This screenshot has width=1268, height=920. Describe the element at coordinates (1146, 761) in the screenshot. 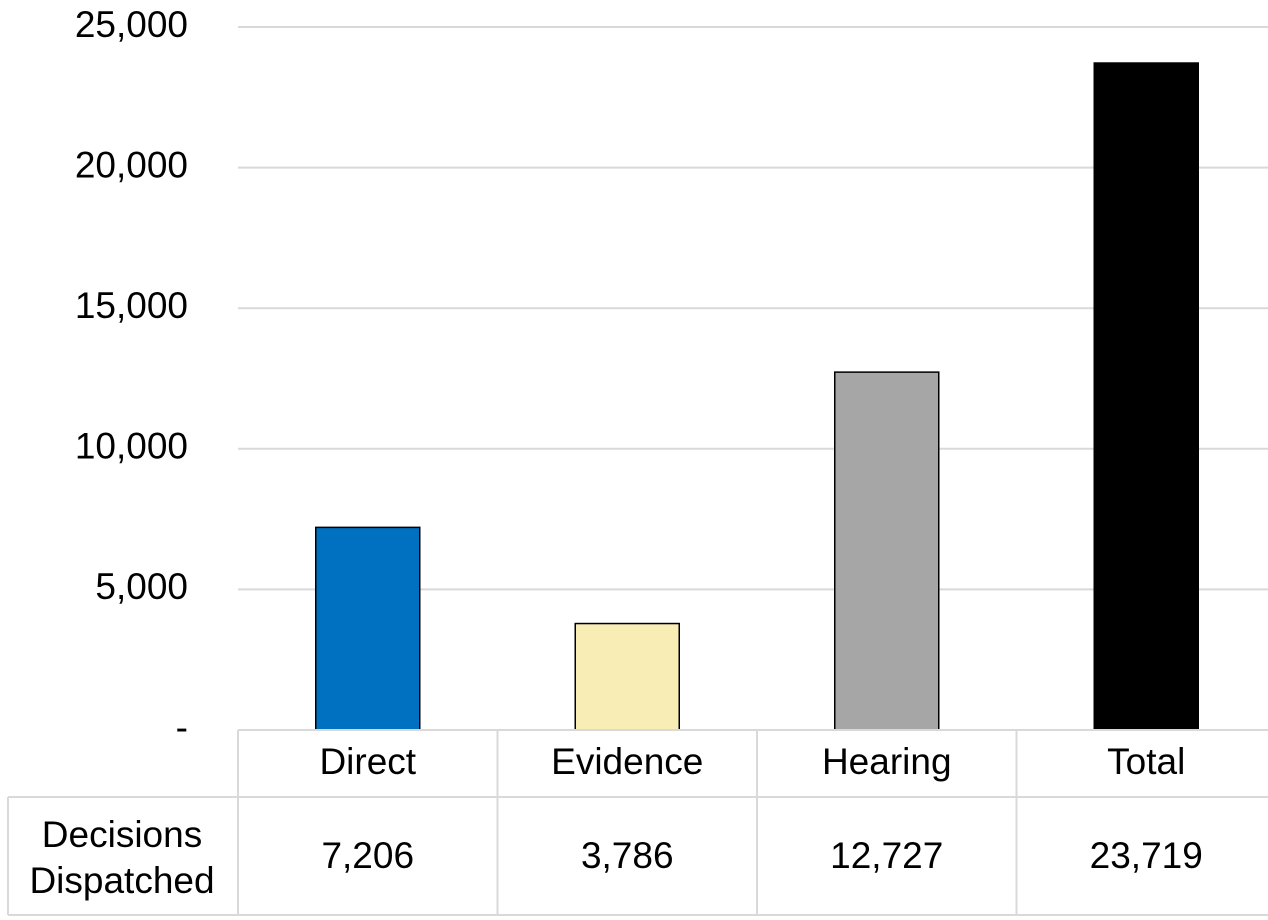

I see `x-tick-label: Total` at that location.